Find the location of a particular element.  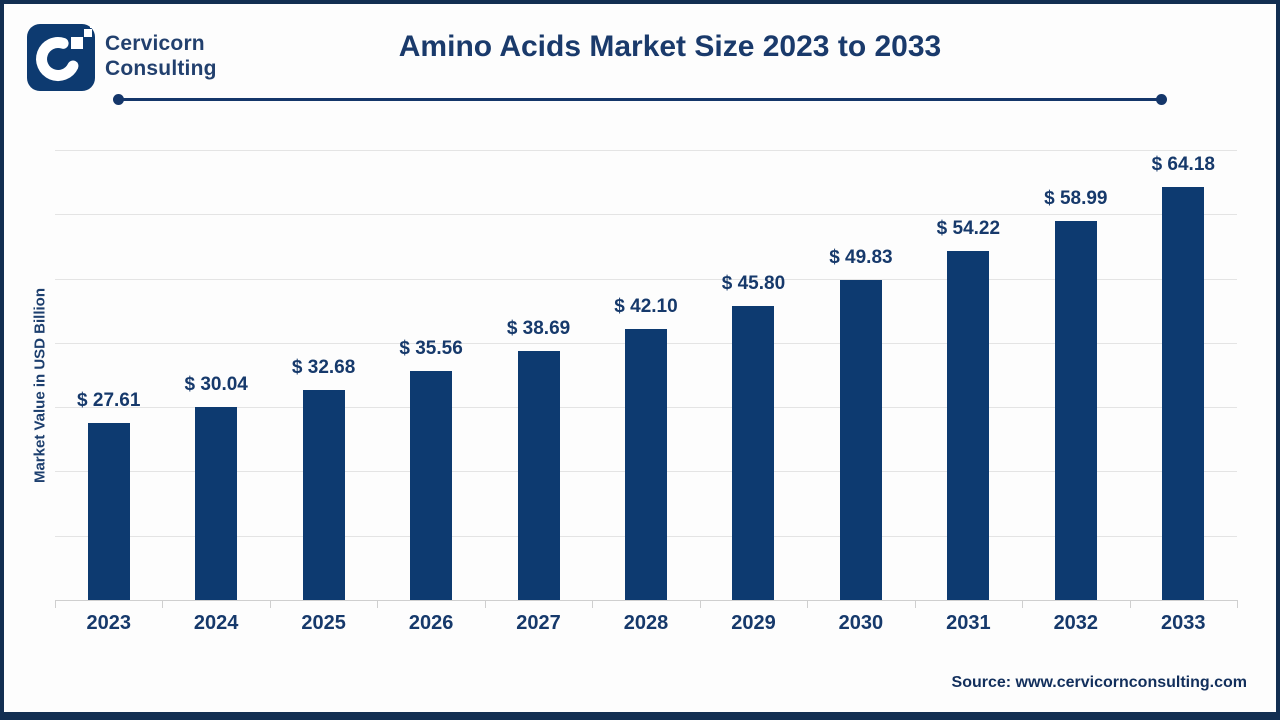

bar-value-label-2025: $ 32.68 is located at coordinates (323, 367).